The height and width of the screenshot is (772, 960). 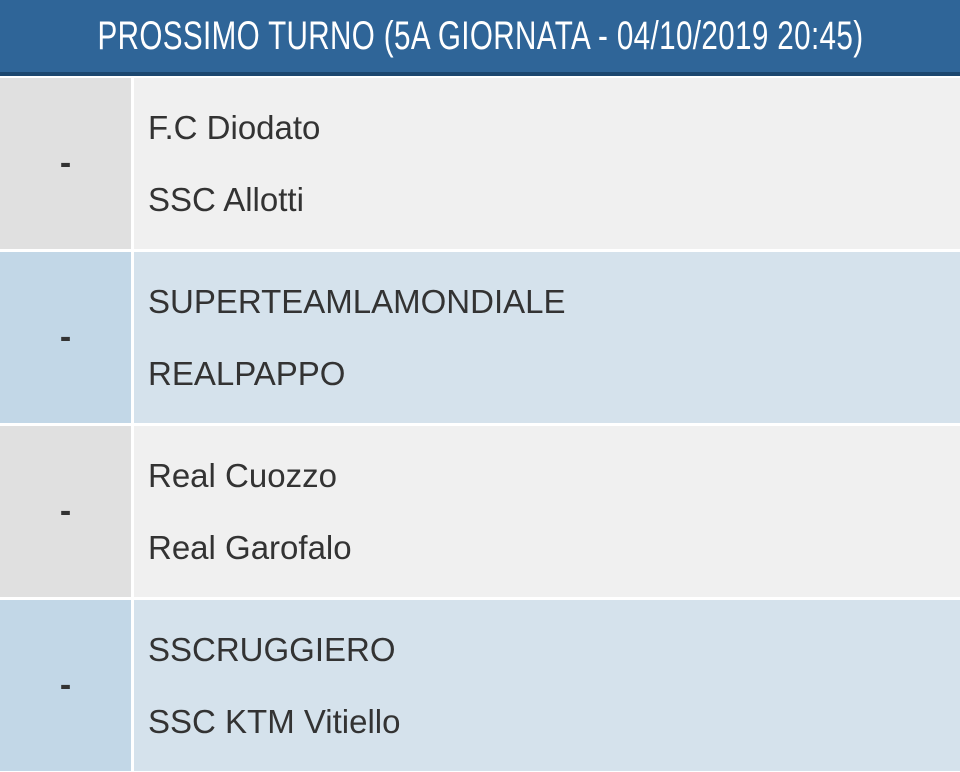 What do you see at coordinates (242, 475) in the screenshot?
I see `home-team: Real Cuozzo` at bounding box center [242, 475].